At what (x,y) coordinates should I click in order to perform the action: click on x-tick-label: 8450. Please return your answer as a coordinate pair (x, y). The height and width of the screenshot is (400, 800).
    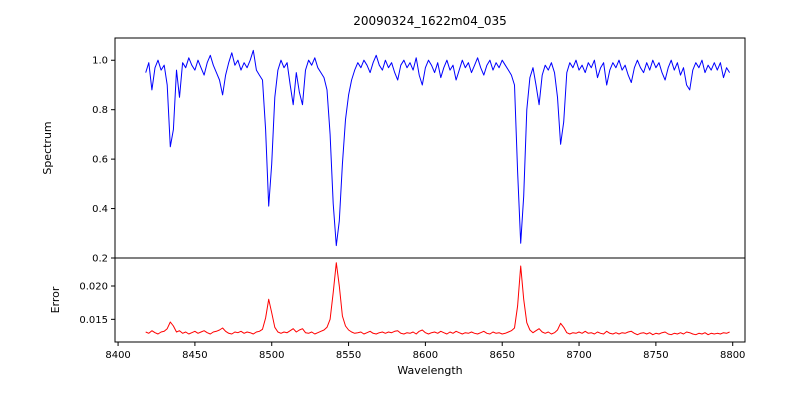
    Looking at the image, I should click on (194, 355).